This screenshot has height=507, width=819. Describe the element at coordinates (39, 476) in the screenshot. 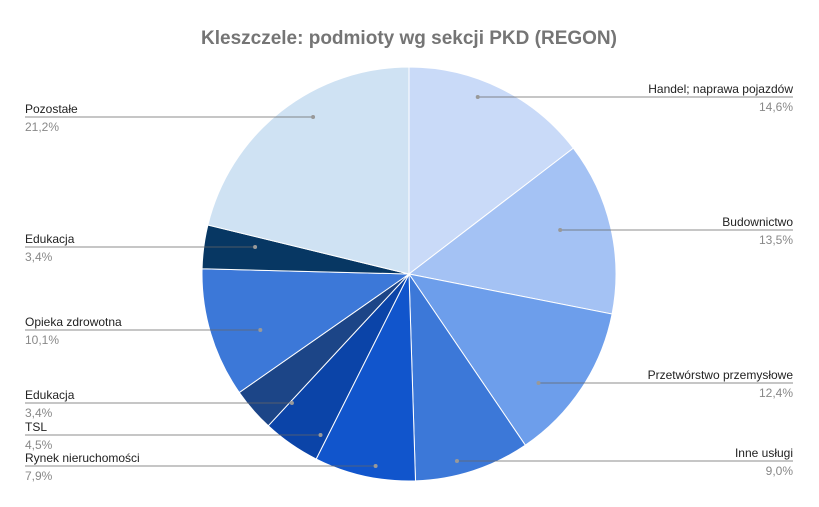

I see `slice-value-label: 7,9%` at that location.